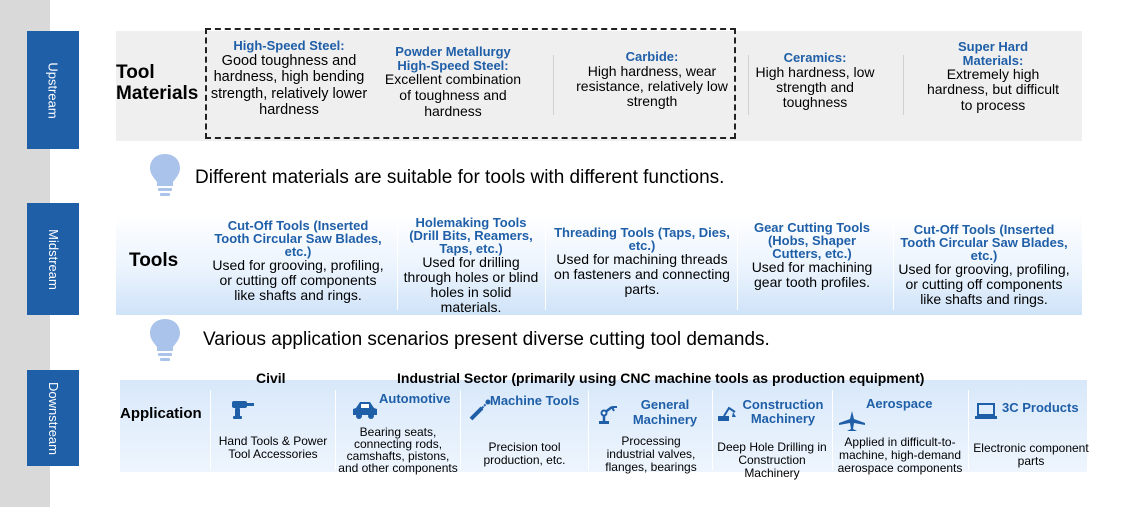 This screenshot has height=507, width=1122. What do you see at coordinates (154, 260) in the screenshot?
I see `tools-label: Tools` at bounding box center [154, 260].